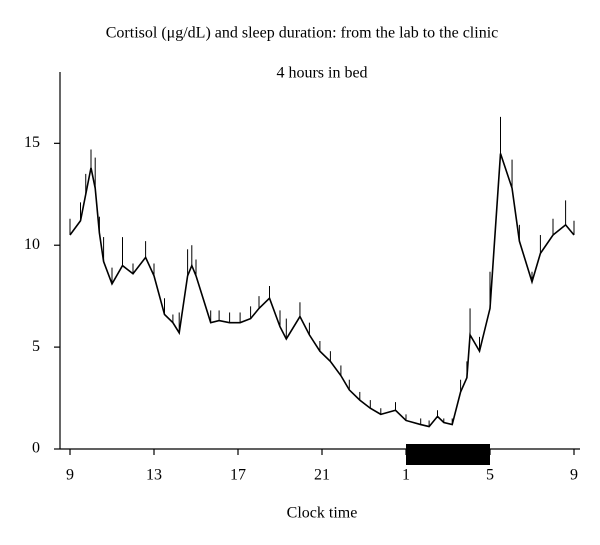  I want to click on x-tick-label: 1, so click(406, 475).